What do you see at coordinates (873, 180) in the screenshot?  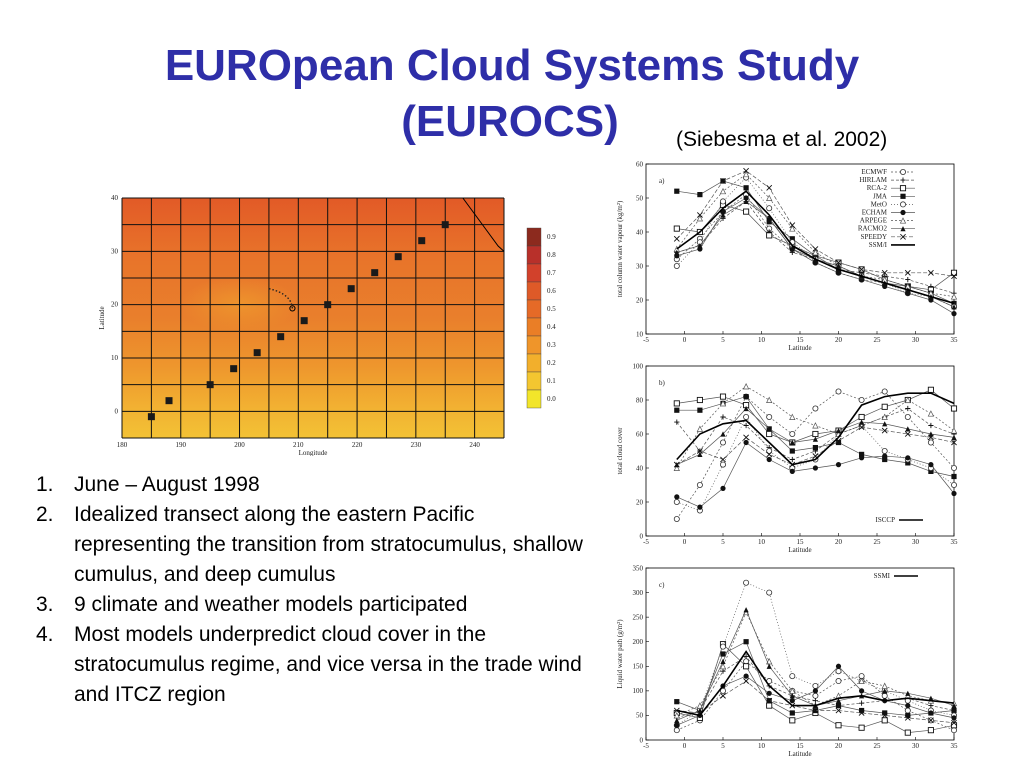 I see `legend-label: HIRLAM` at bounding box center [873, 180].